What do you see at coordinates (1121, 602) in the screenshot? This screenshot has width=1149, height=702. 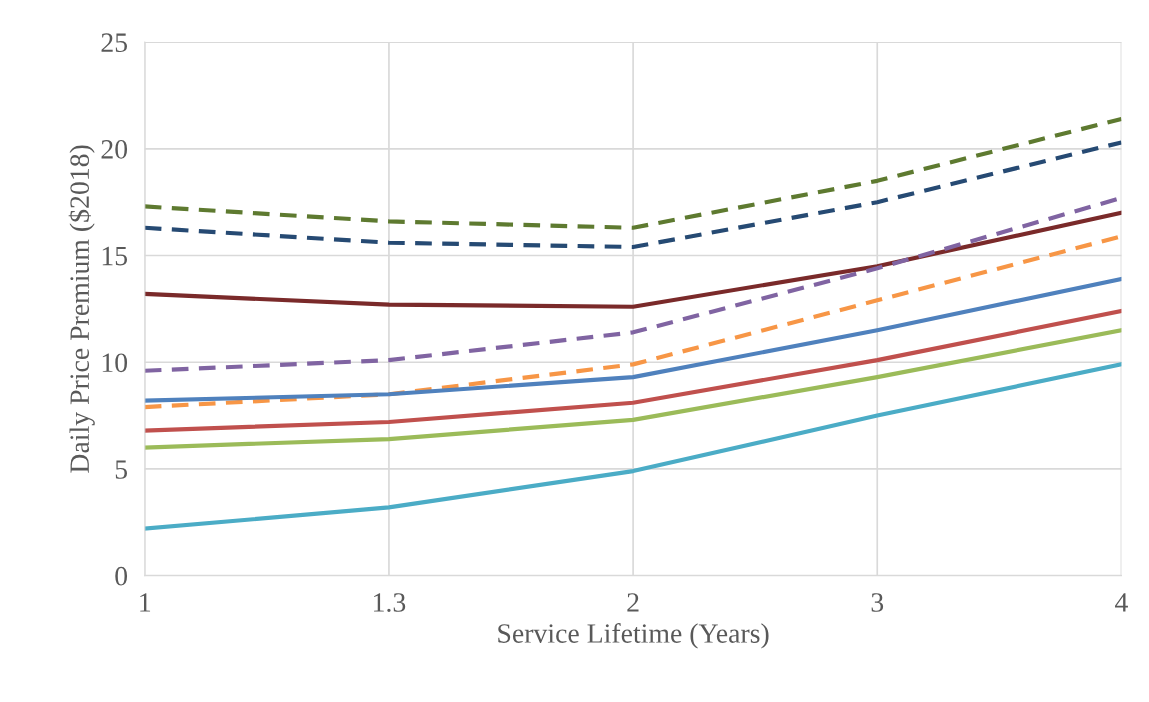 I see `x-tick-label: 4` at bounding box center [1121, 602].